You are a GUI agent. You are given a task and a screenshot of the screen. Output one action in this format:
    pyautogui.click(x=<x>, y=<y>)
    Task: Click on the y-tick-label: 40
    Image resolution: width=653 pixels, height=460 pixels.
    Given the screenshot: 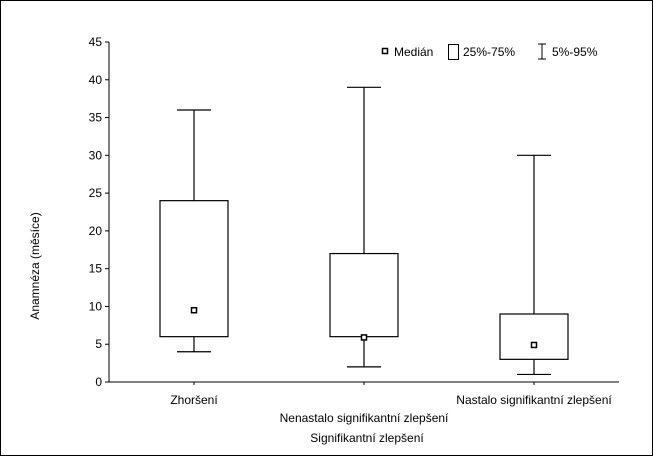 What is the action you would take?
    pyautogui.click(x=96, y=80)
    